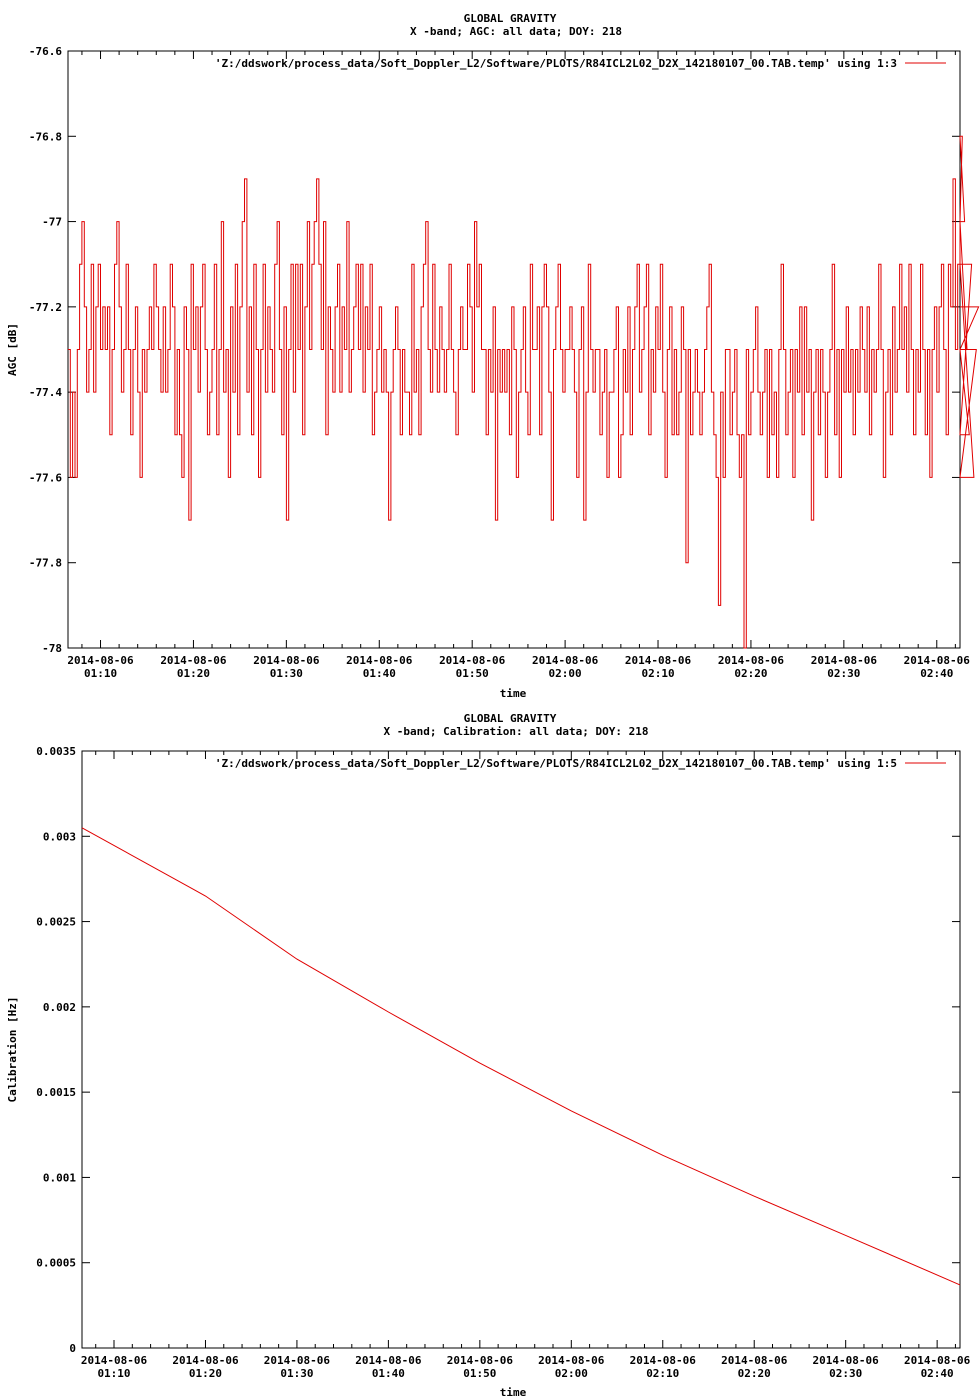  What do you see at coordinates (45, 307) in the screenshot?
I see `y-tick-label: -77.2` at bounding box center [45, 307].